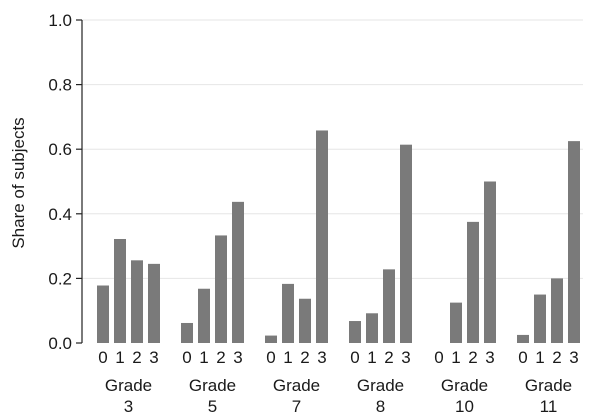  I want to click on y-tick-label: 0.4, so click(60, 214).